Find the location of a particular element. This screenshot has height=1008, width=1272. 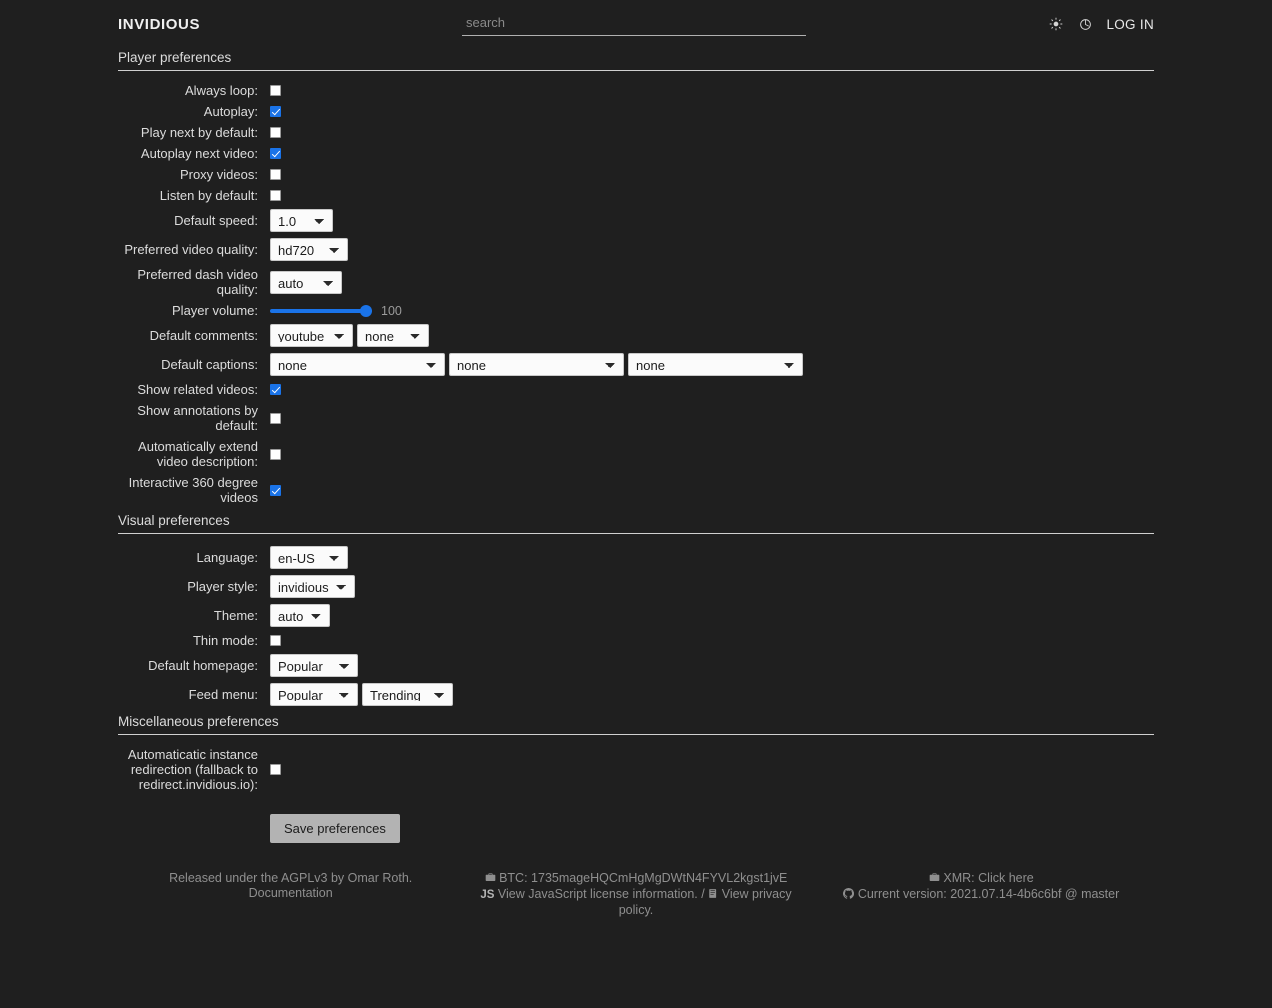

pref-row-captions: Default captions: none none none is located at coordinates (636, 364).